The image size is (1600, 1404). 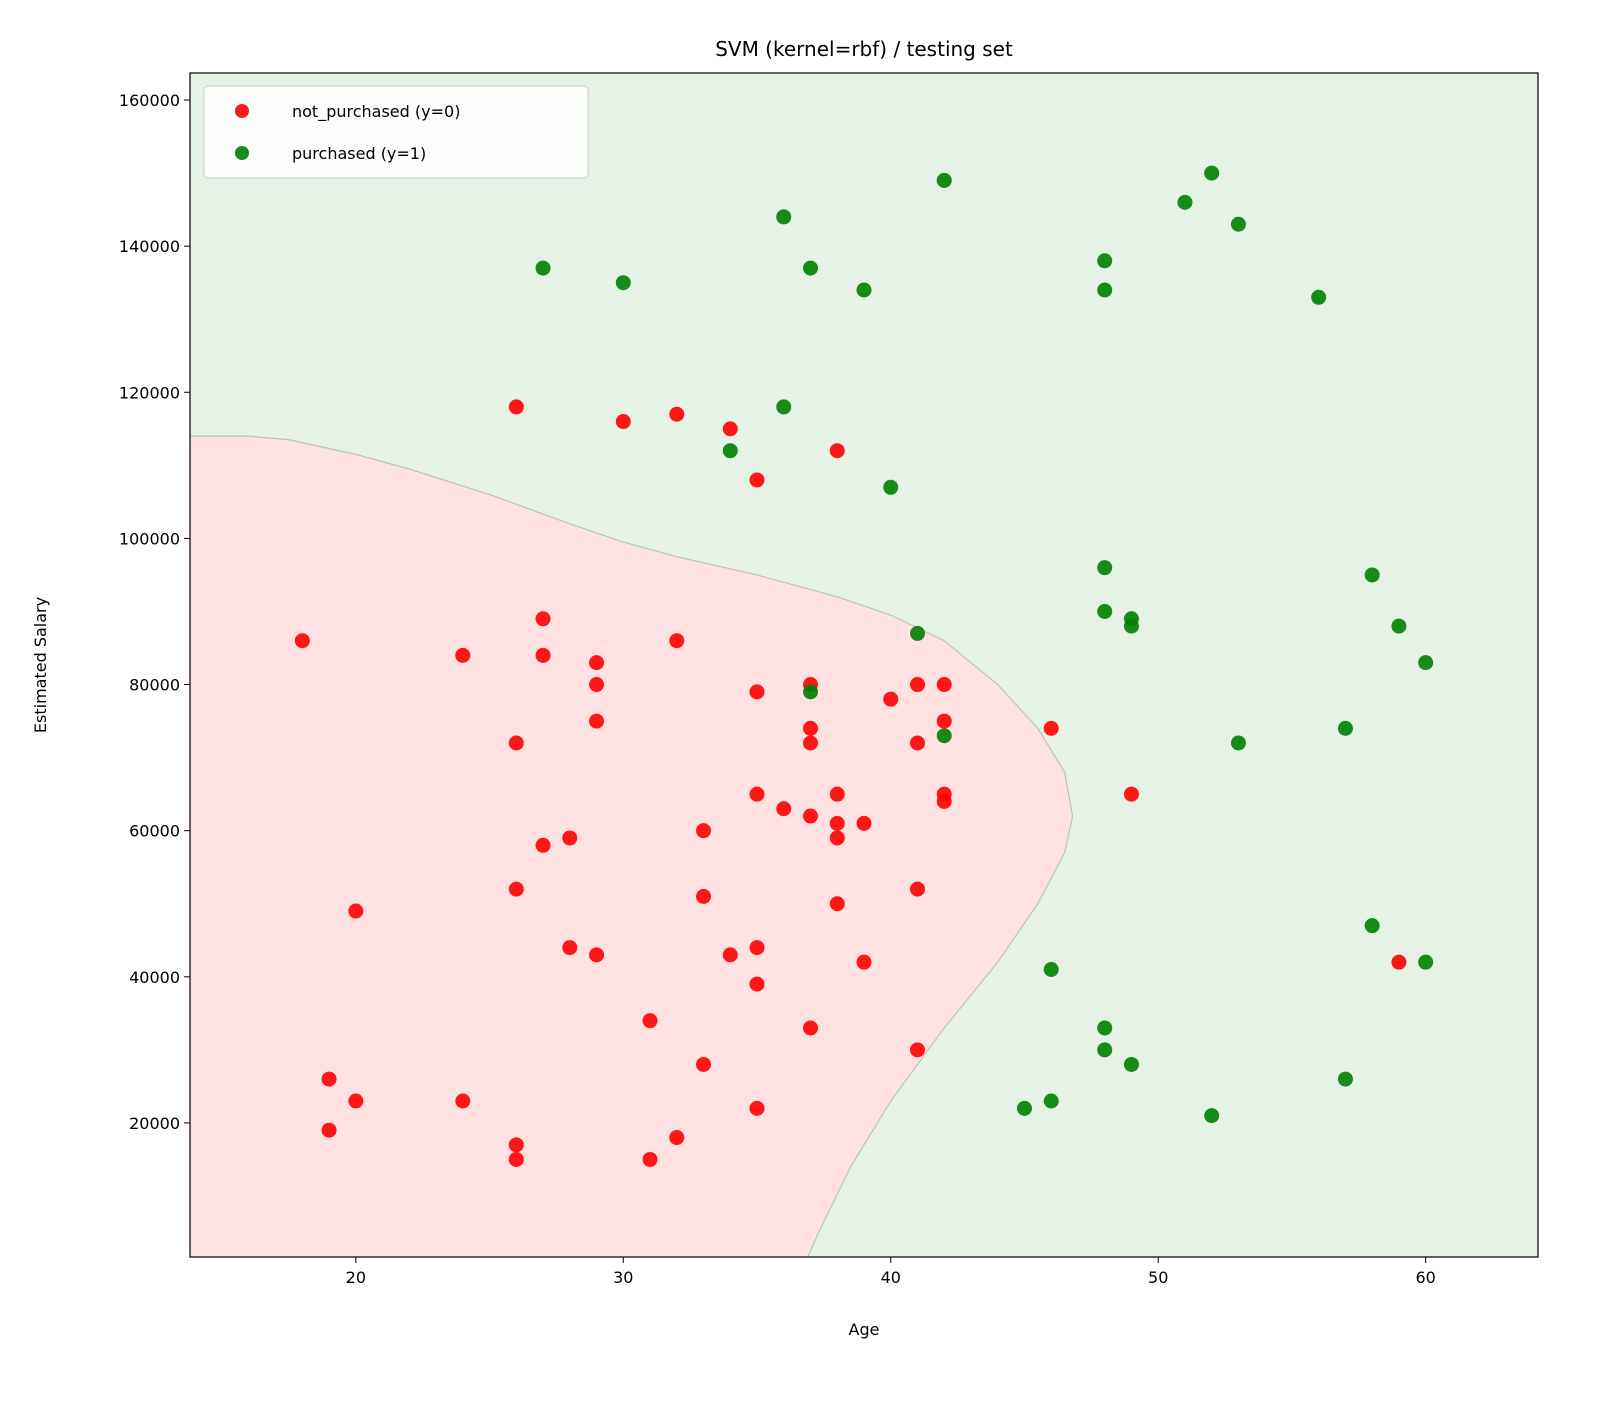 I want to click on y-tick-label: 20000, so click(x=154, y=1123).